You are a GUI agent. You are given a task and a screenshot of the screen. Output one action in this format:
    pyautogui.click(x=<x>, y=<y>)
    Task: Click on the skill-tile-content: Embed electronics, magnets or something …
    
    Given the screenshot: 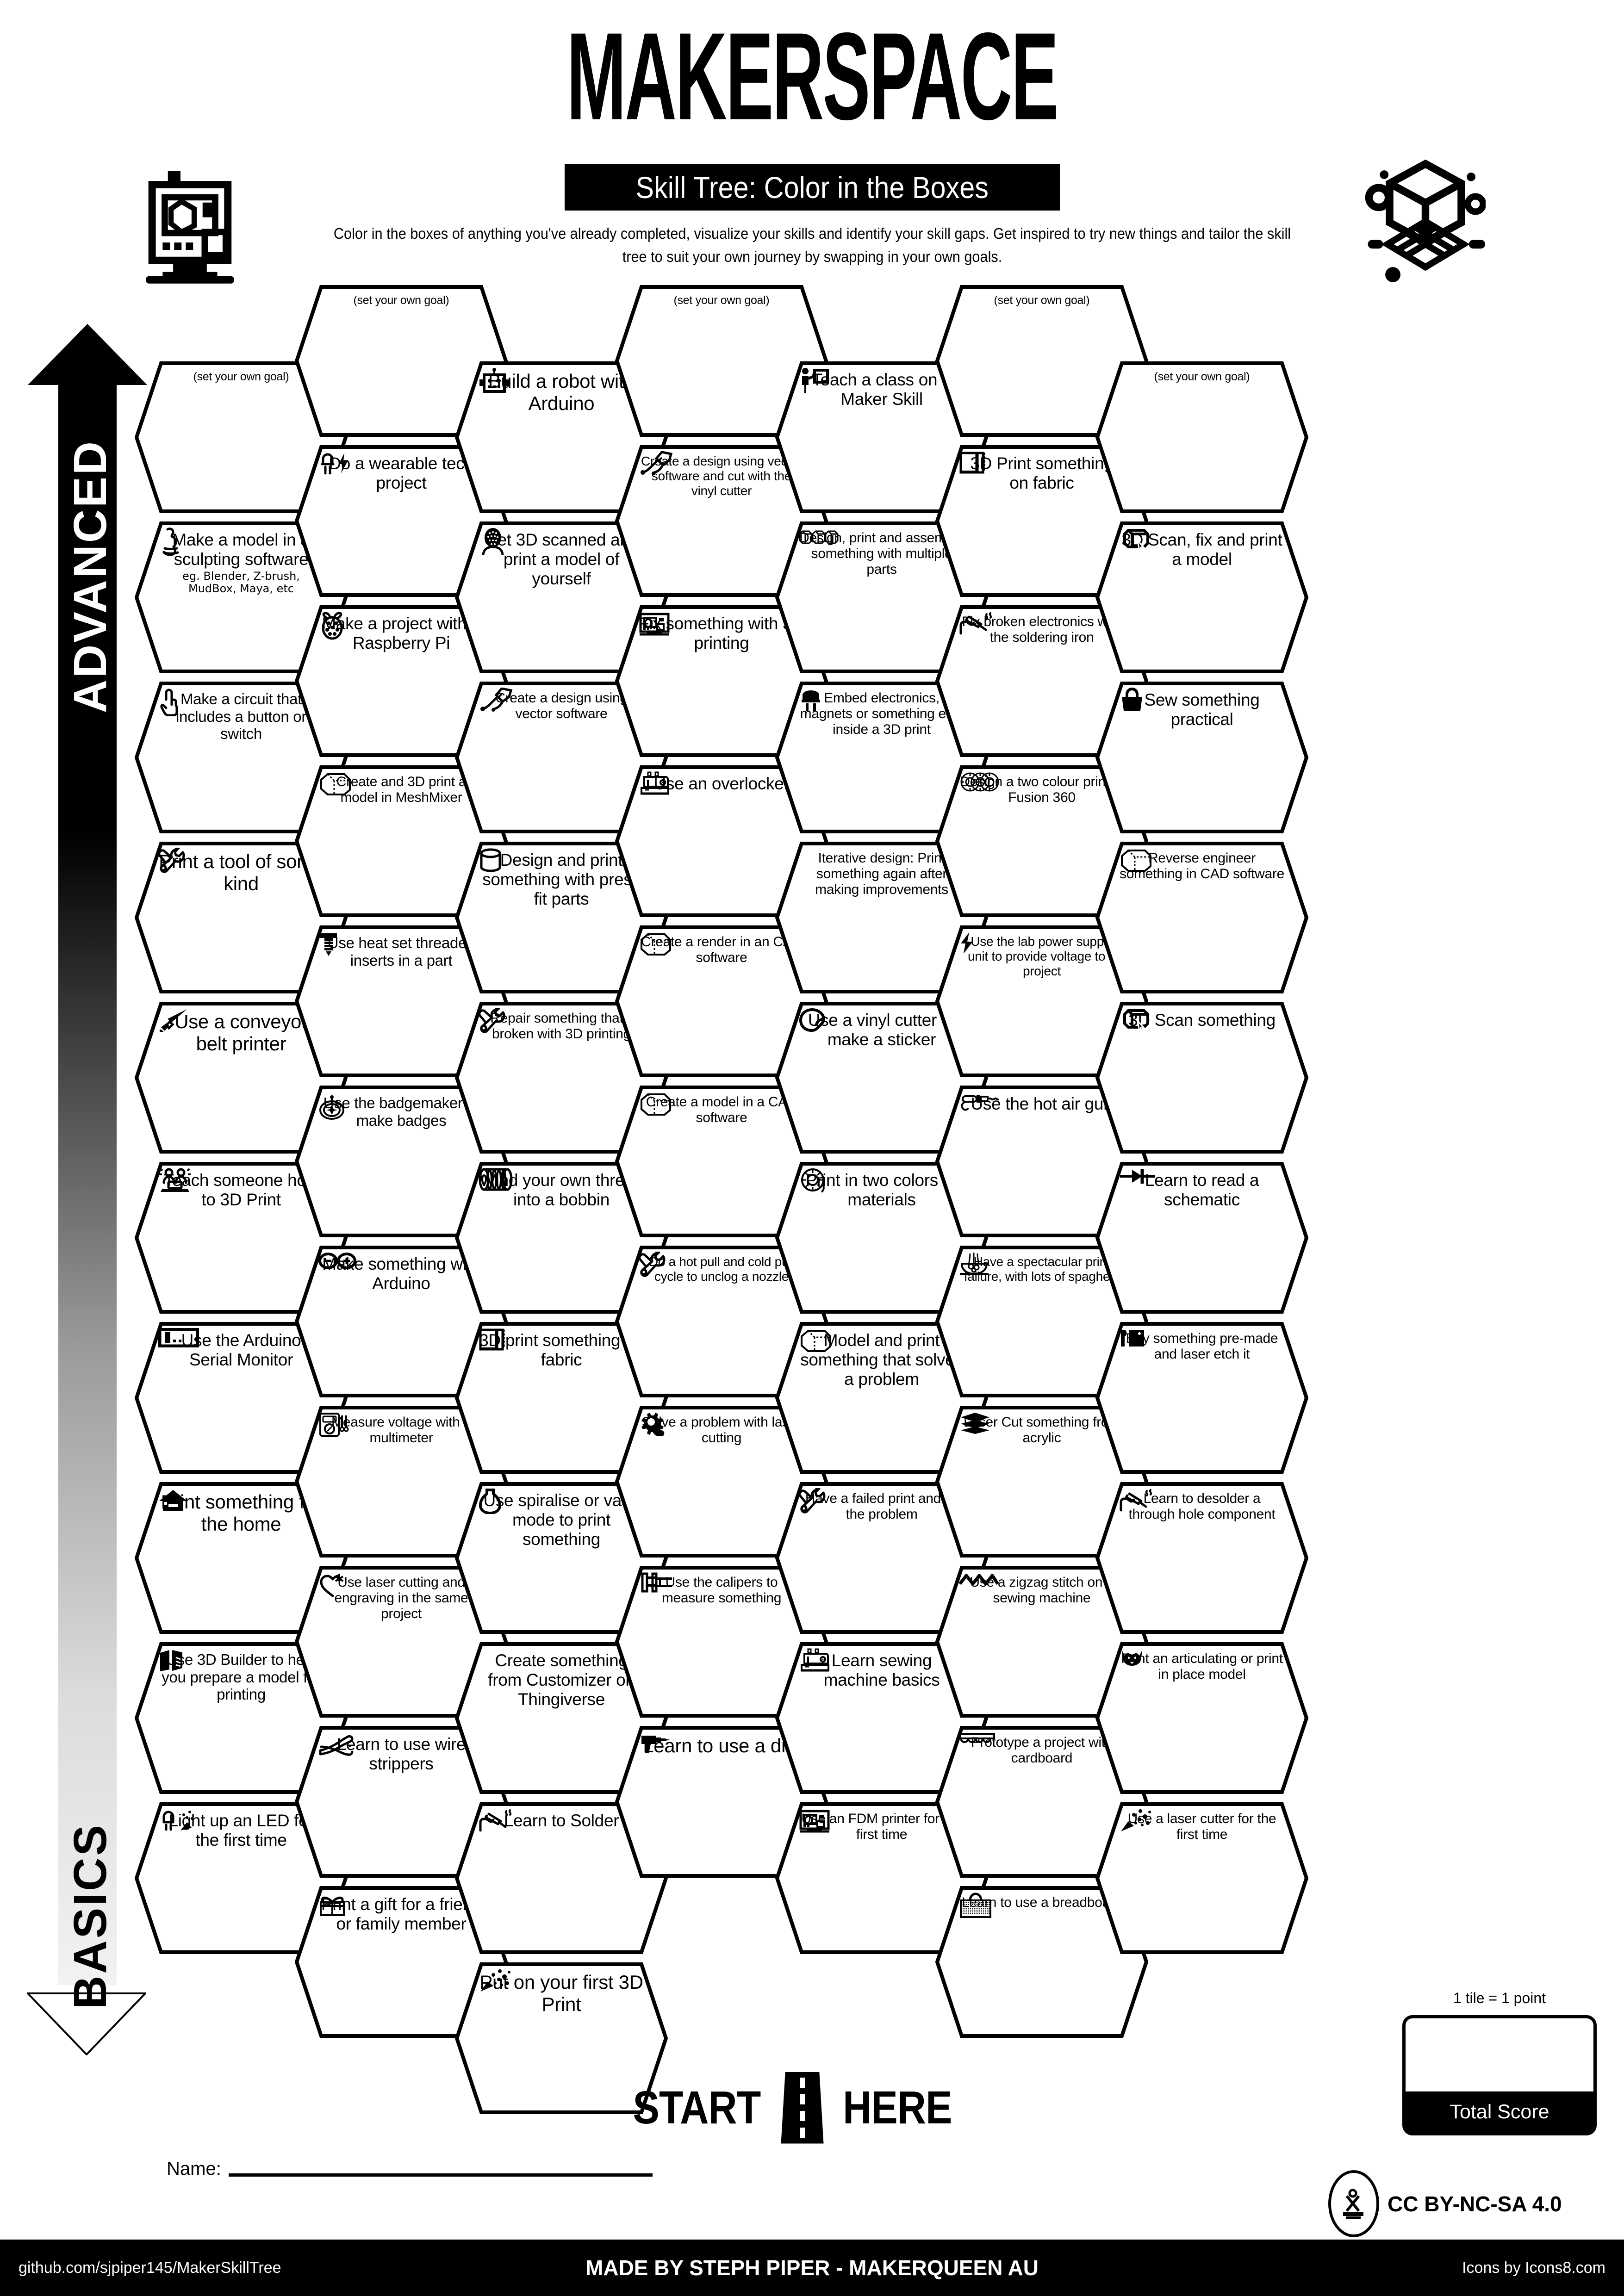 What is the action you would take?
    pyautogui.click(x=881, y=758)
    